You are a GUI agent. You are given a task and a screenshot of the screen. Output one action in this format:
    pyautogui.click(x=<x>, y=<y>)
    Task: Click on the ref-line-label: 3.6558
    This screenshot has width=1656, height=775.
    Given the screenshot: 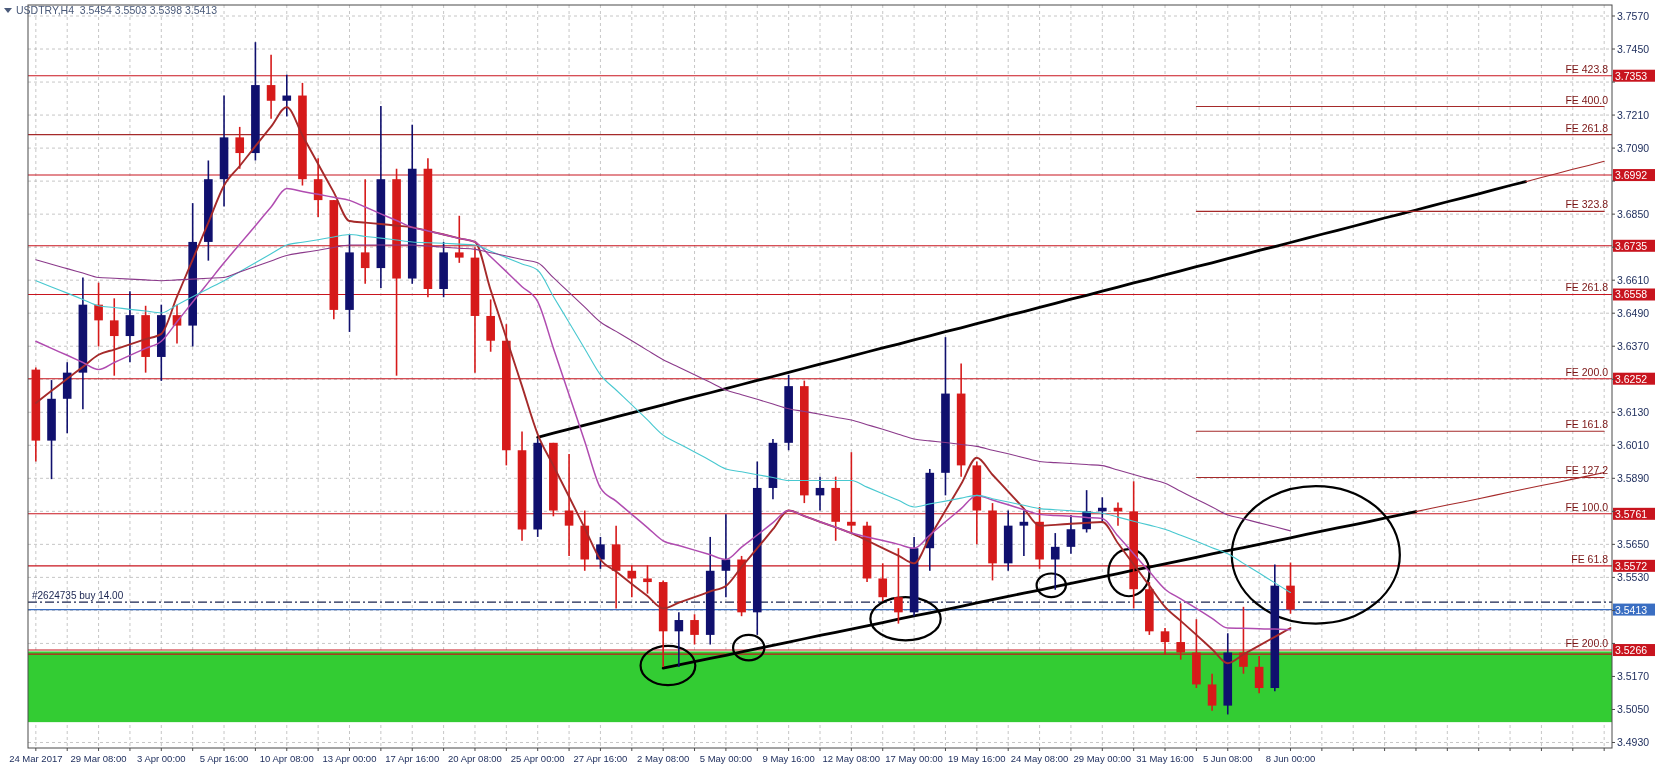 What is the action you would take?
    pyautogui.click(x=1631, y=294)
    